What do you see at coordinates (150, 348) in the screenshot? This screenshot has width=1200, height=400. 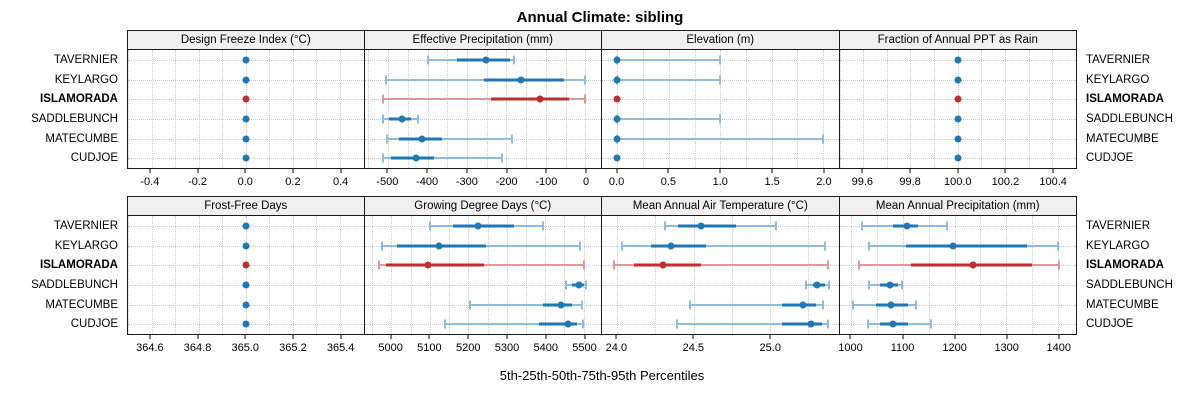 I see `axis-tick-label: 364.6` at bounding box center [150, 348].